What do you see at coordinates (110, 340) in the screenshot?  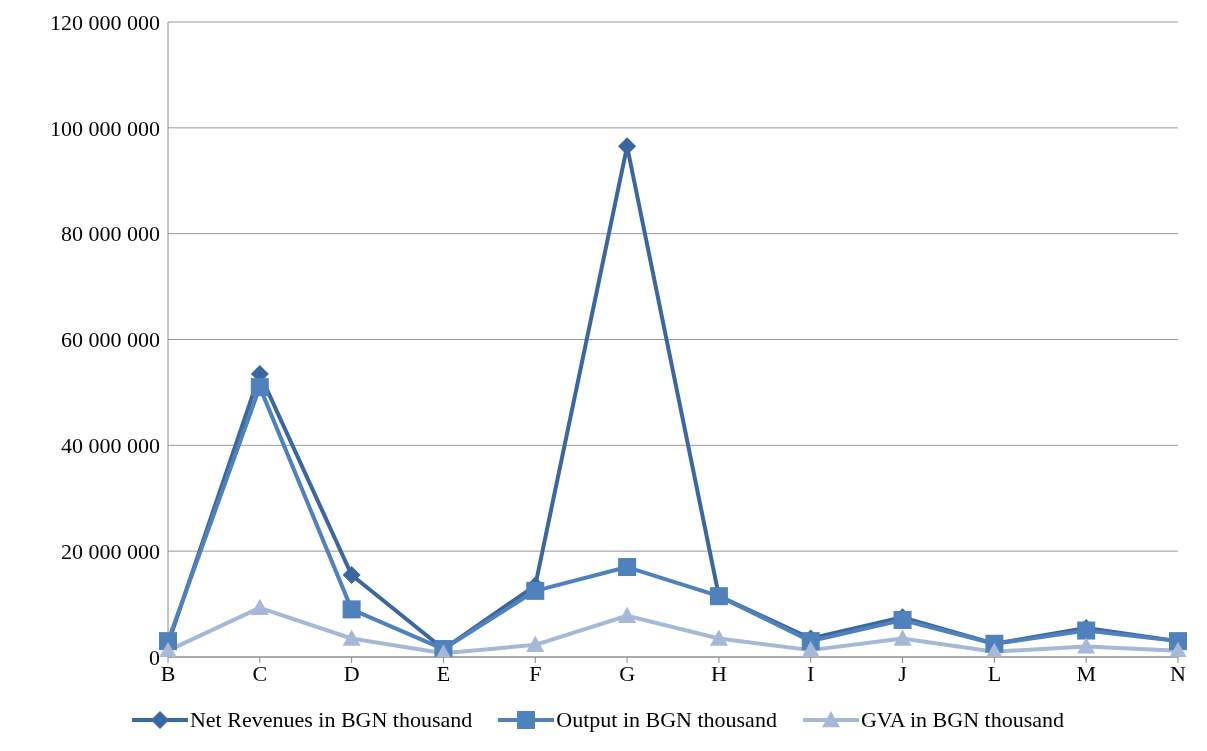 I see `y-tick-label: 60 000 000` at bounding box center [110, 340].